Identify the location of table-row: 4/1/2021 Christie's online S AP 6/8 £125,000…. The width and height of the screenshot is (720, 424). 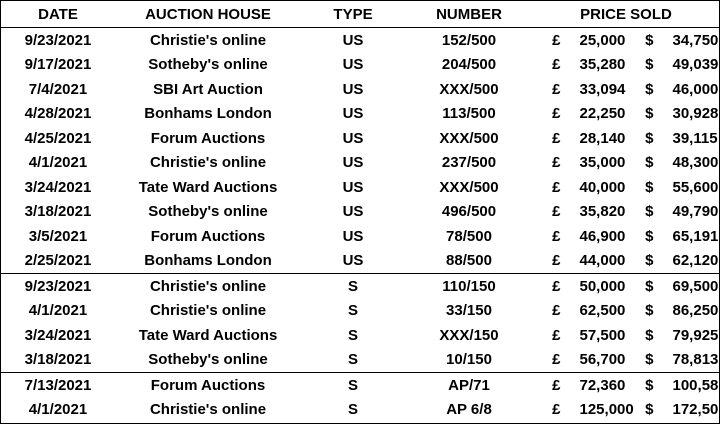
(360, 410).